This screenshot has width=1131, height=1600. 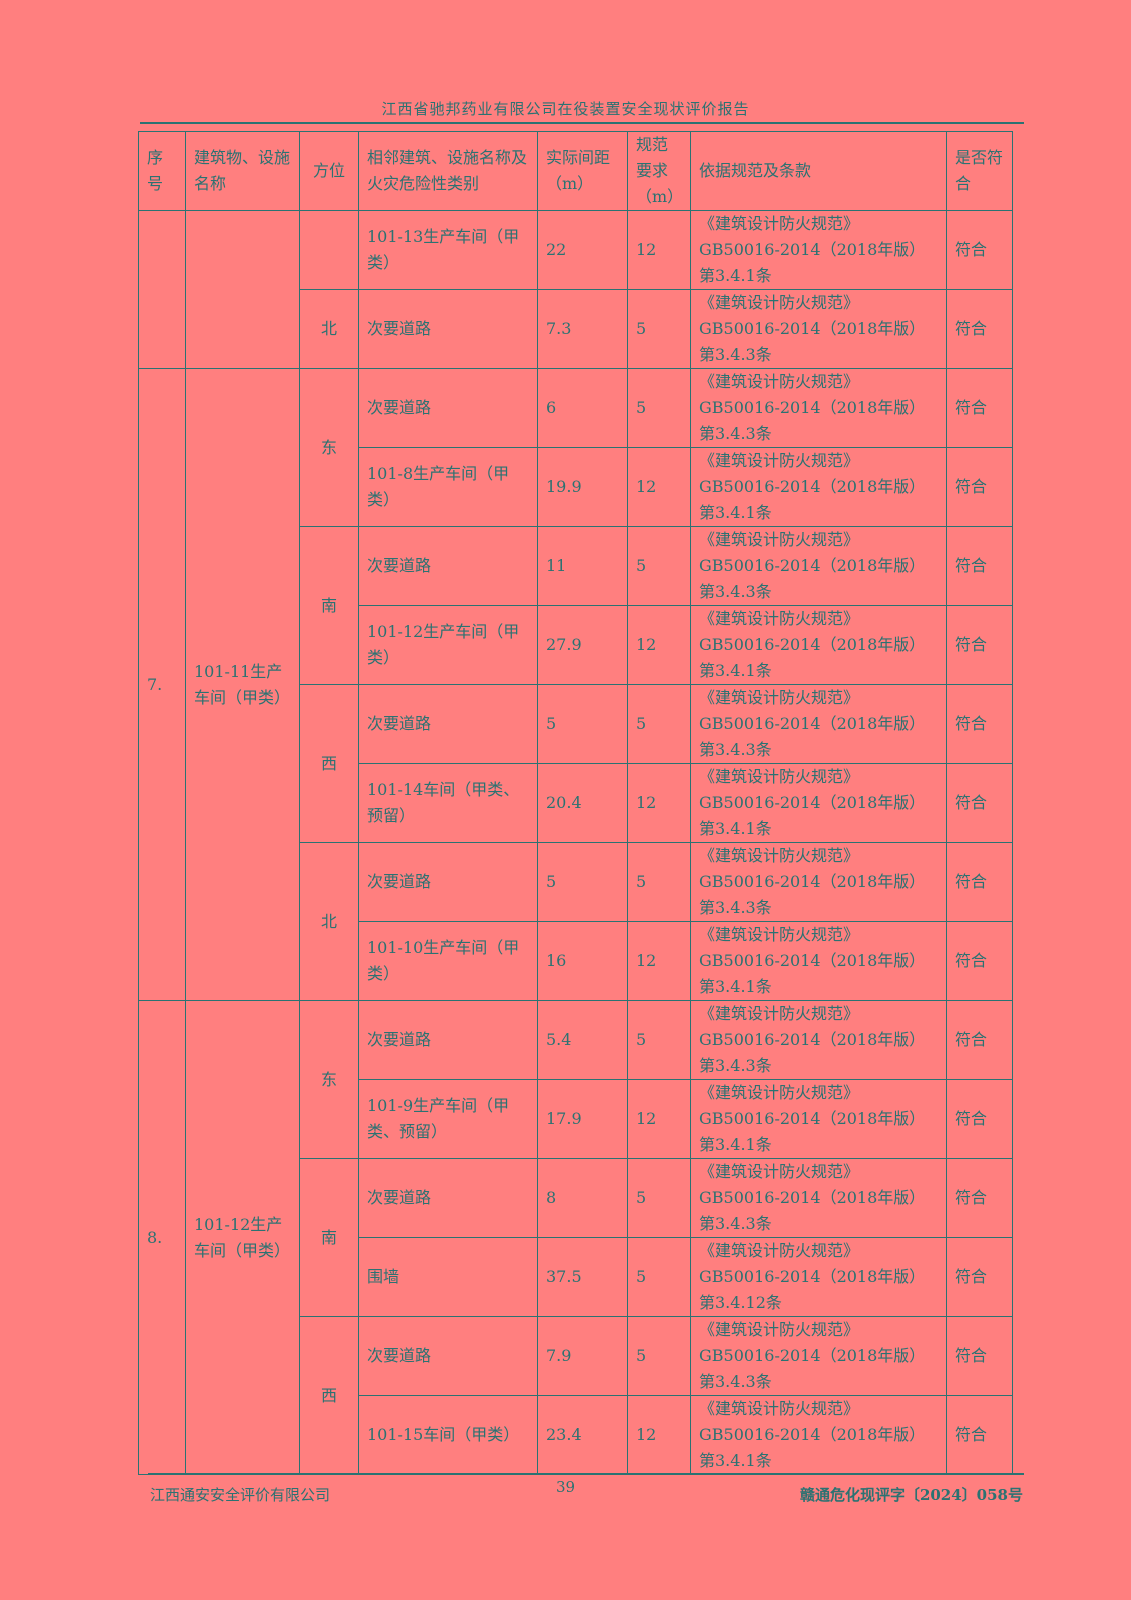 I want to click on footer-company: 江西通安安全评价有限公司, so click(x=240, y=1495).